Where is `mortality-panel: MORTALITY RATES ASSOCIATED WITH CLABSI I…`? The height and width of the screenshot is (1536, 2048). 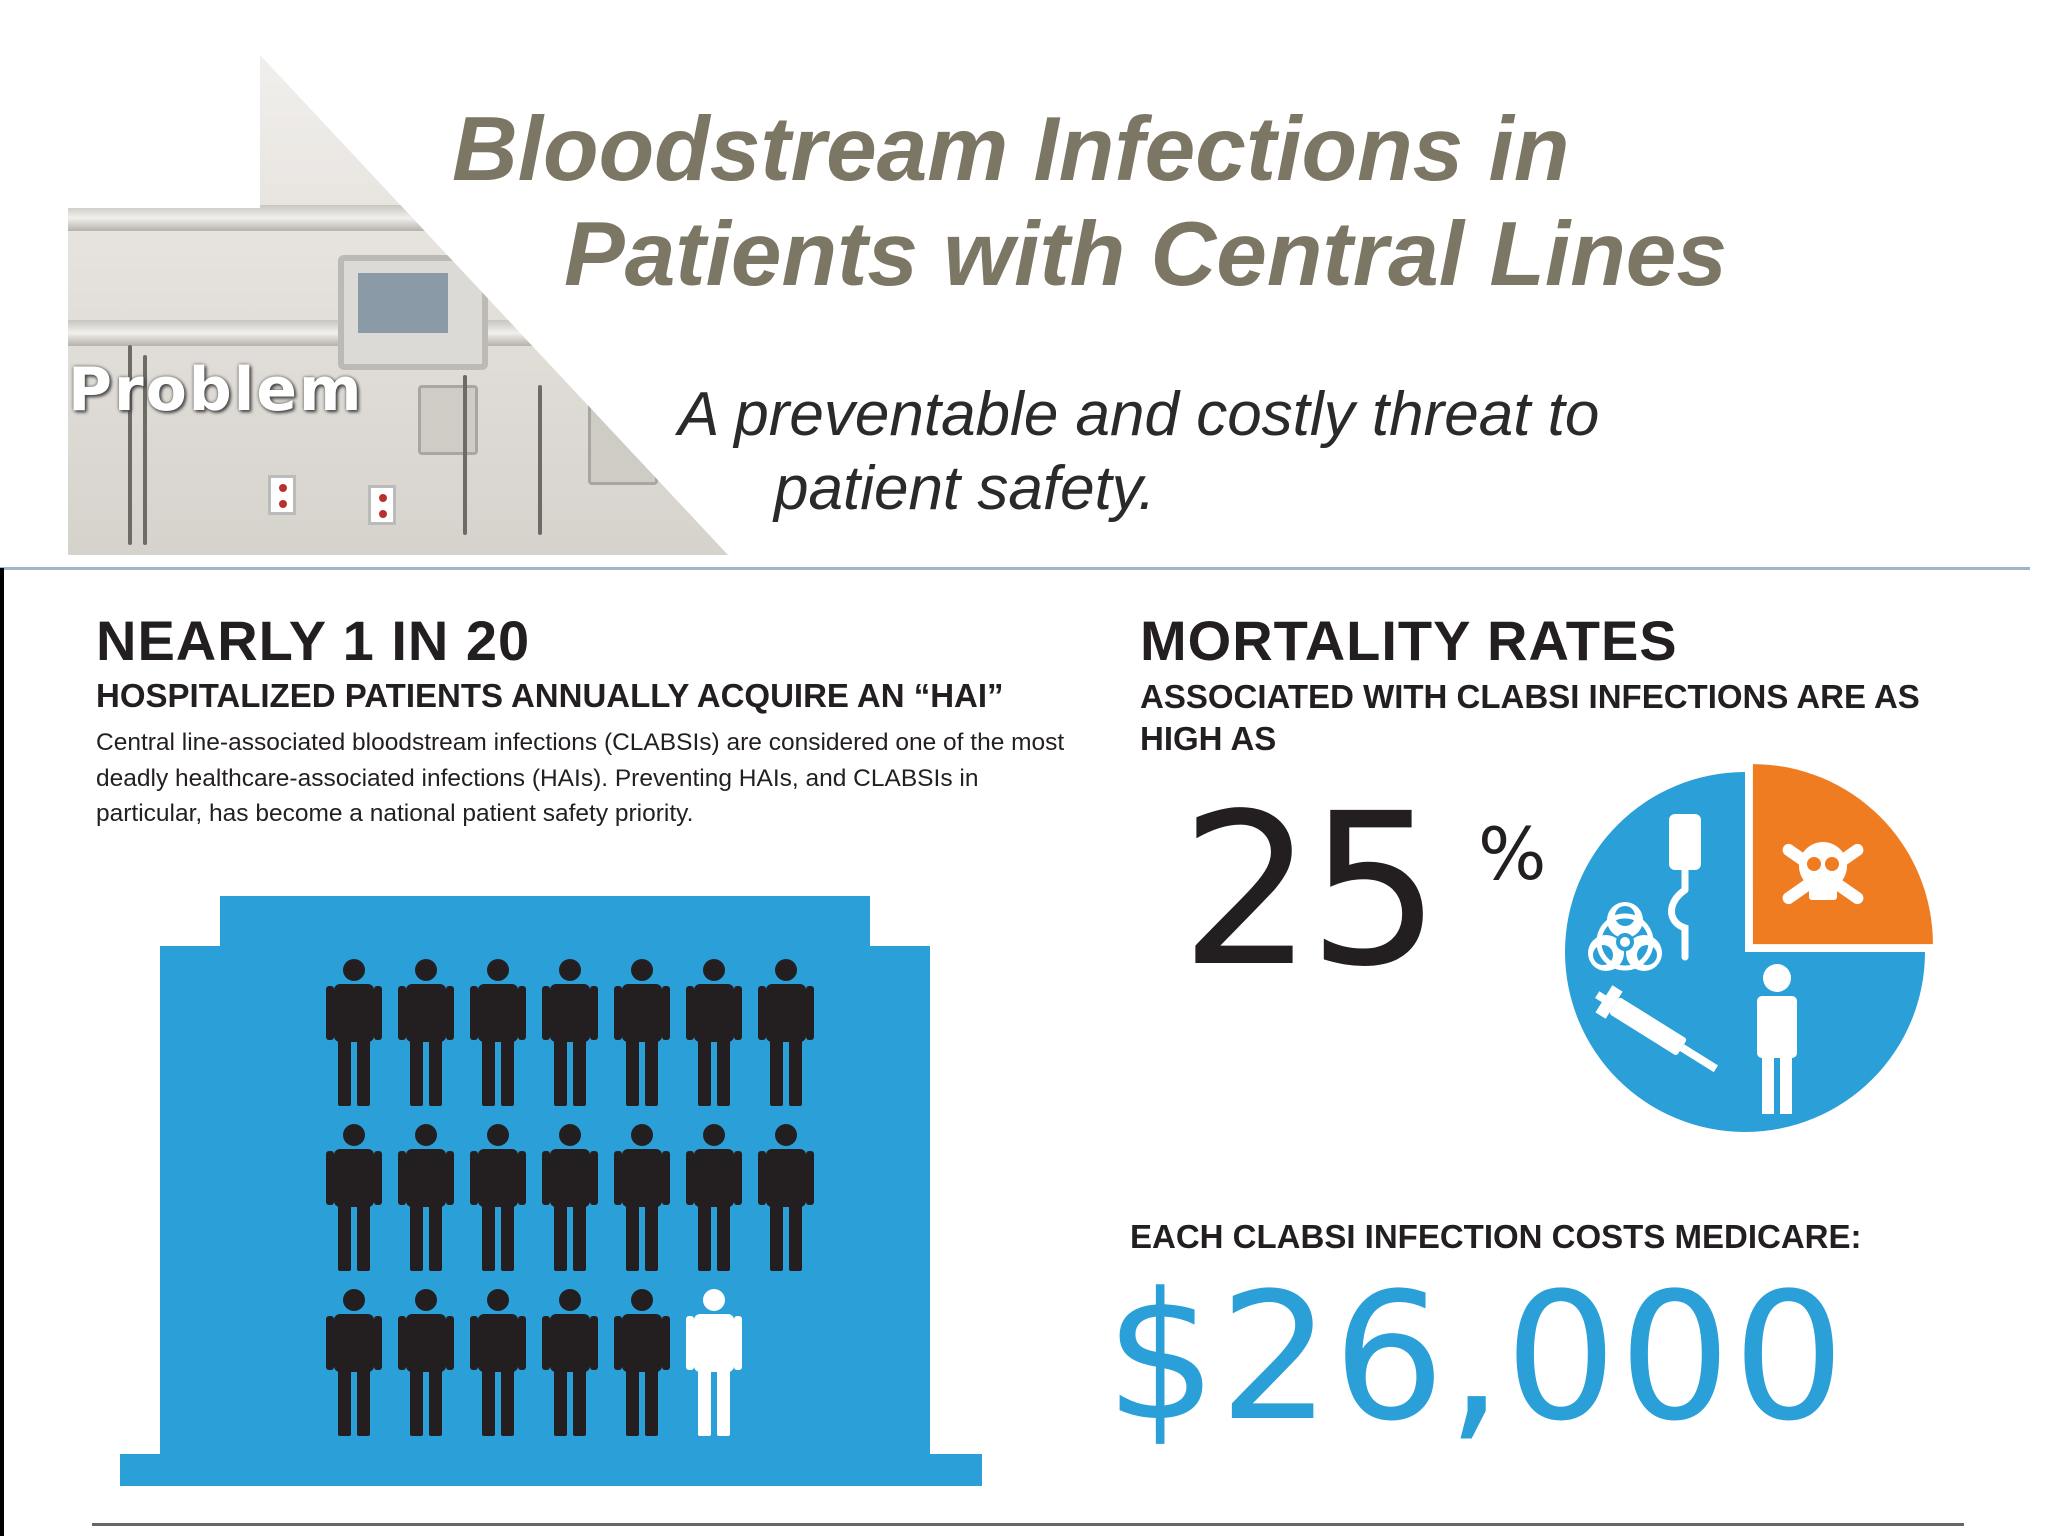 mortality-panel: MORTALITY RATES ASSOCIATED WITH CLABSI I… is located at coordinates (1580, 685).